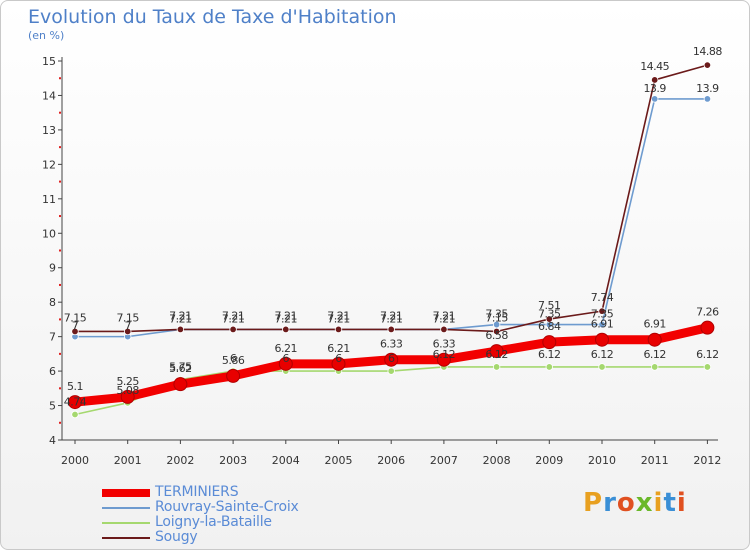  I want to click on point-loigny-la-bataille-2012, so click(707, 367).